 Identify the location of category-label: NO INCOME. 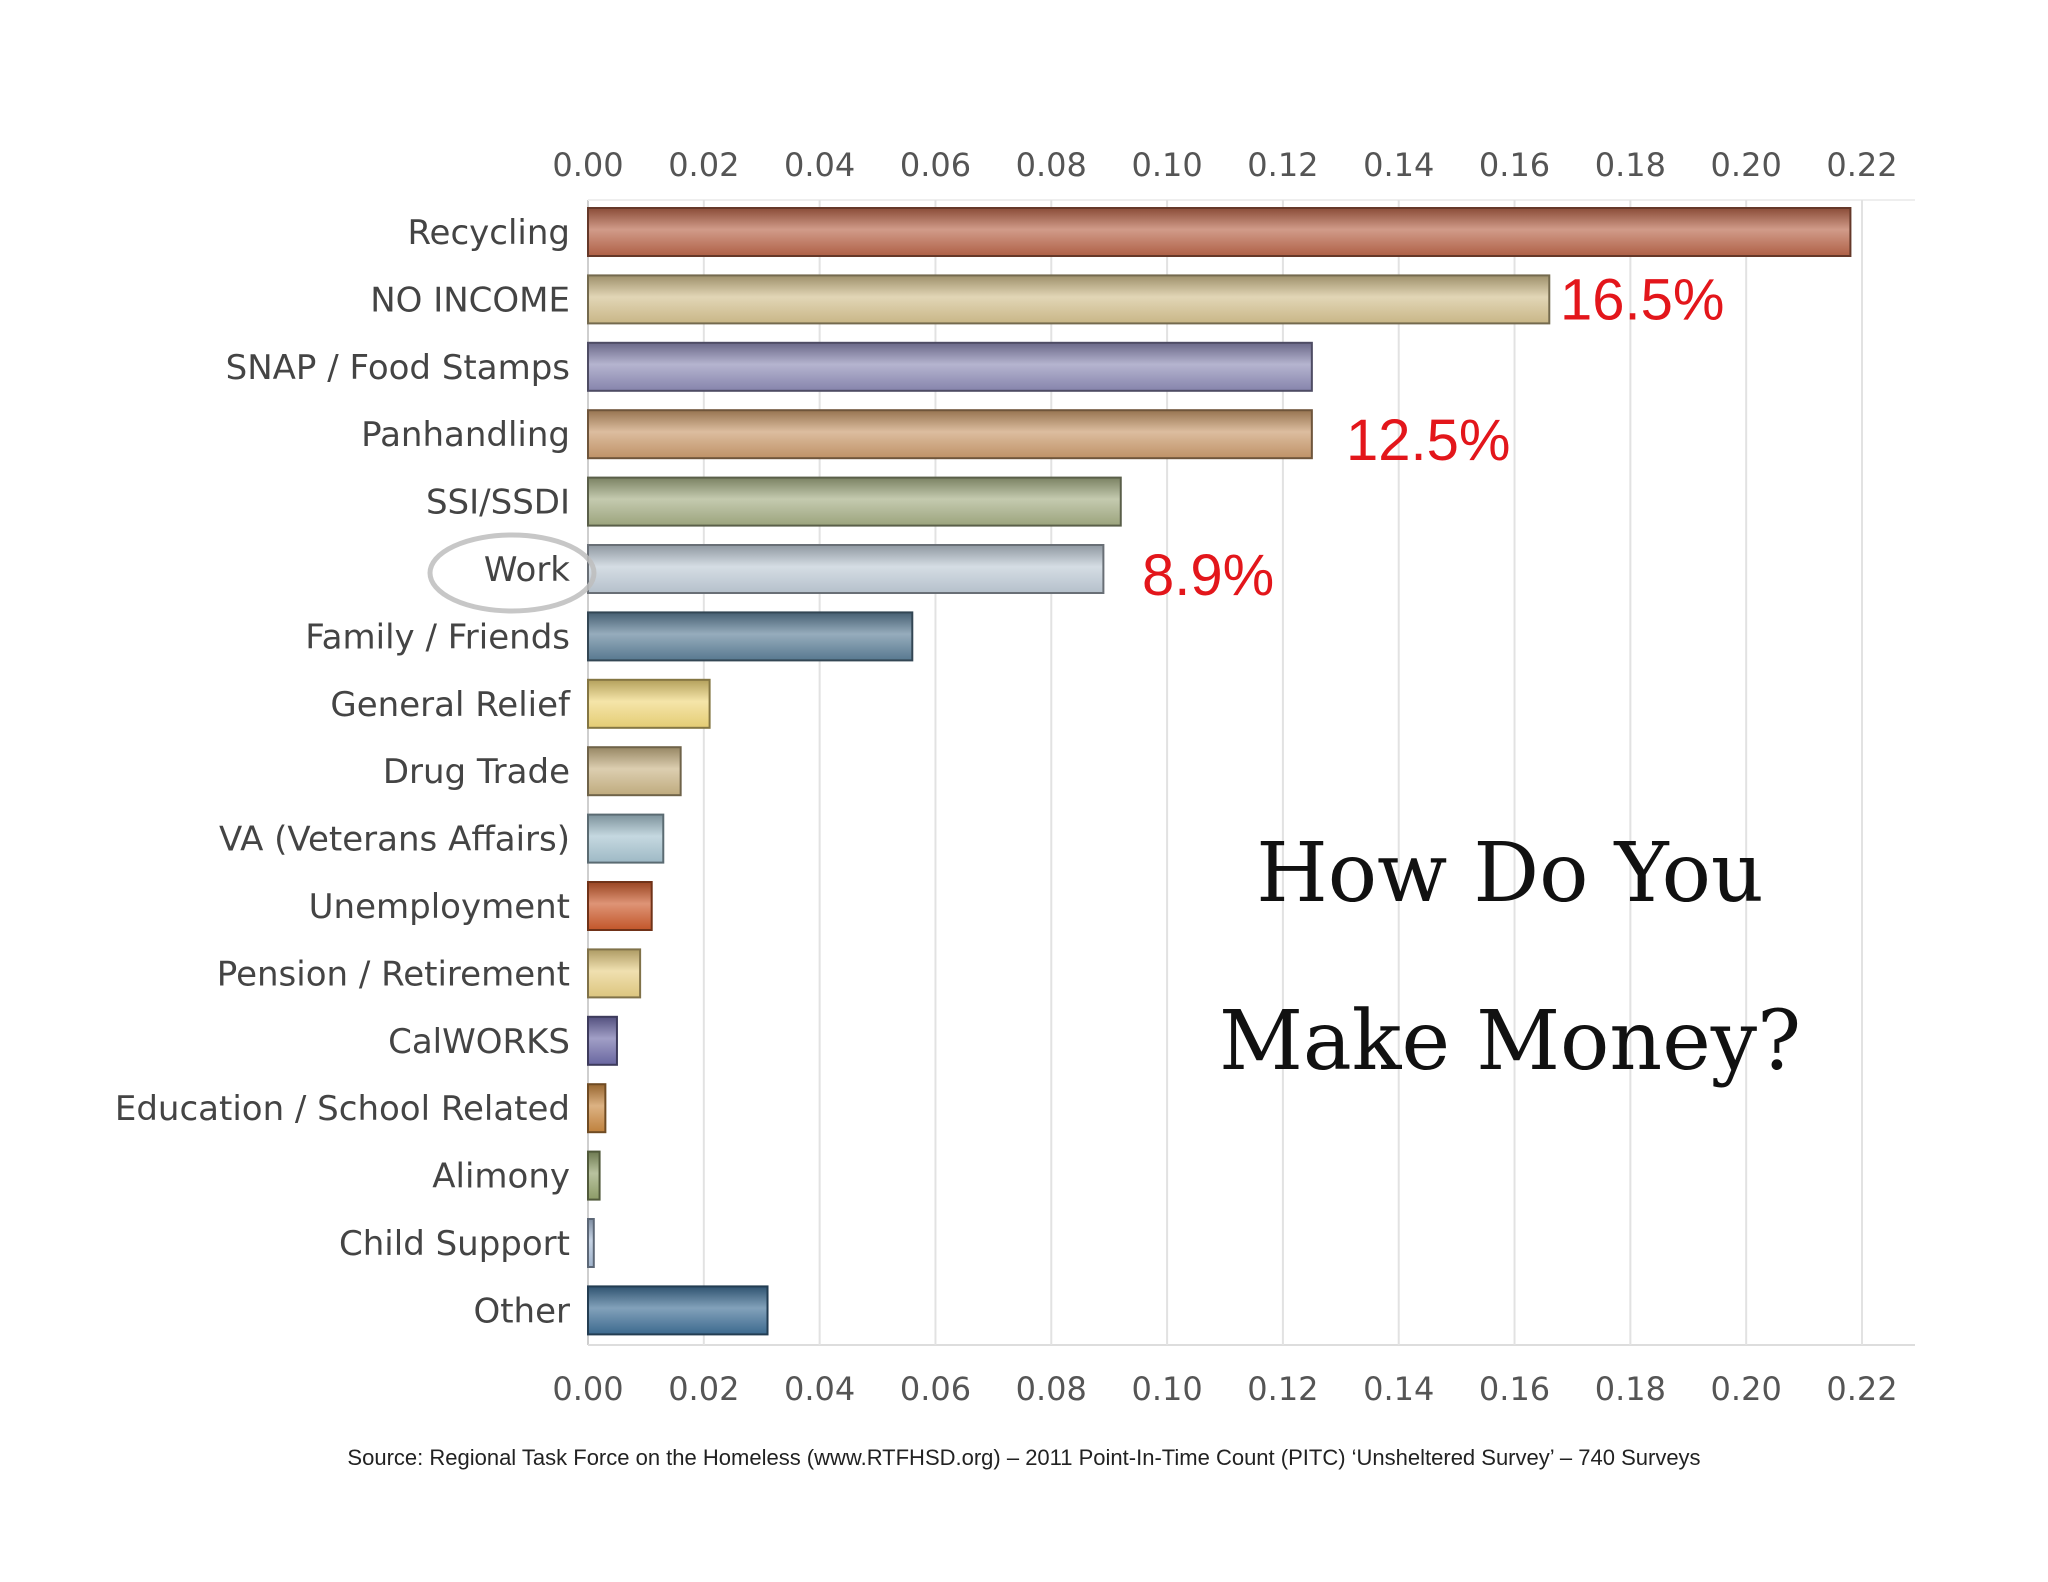
(470, 300).